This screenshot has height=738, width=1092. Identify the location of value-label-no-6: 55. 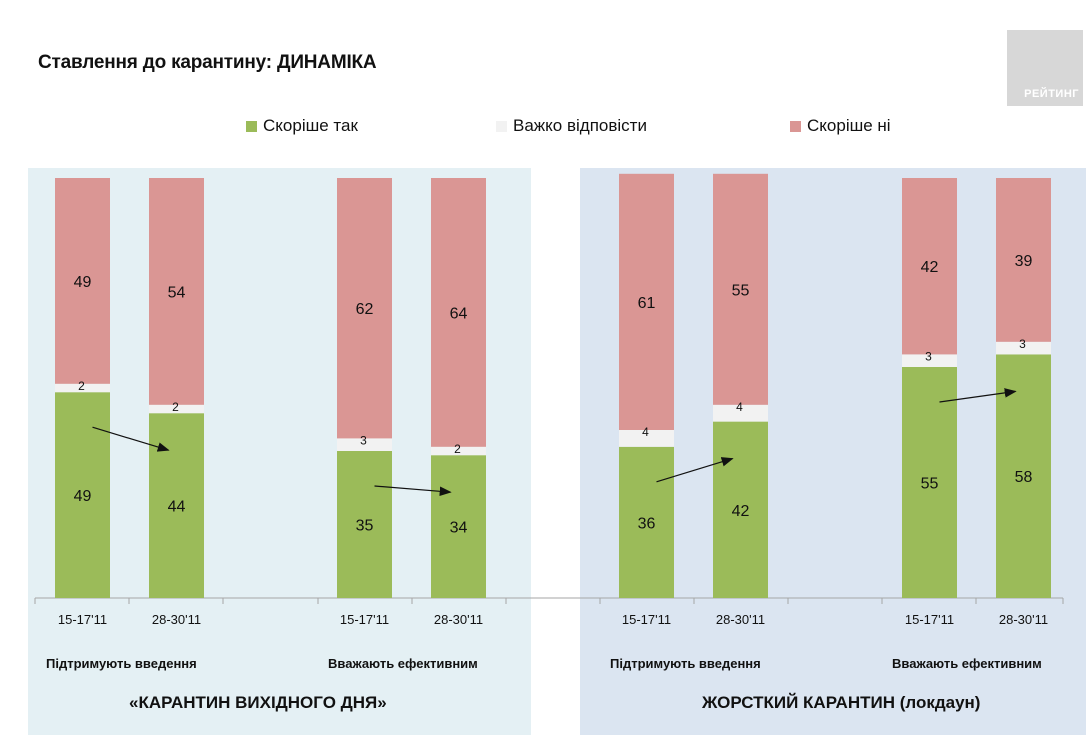
(741, 290).